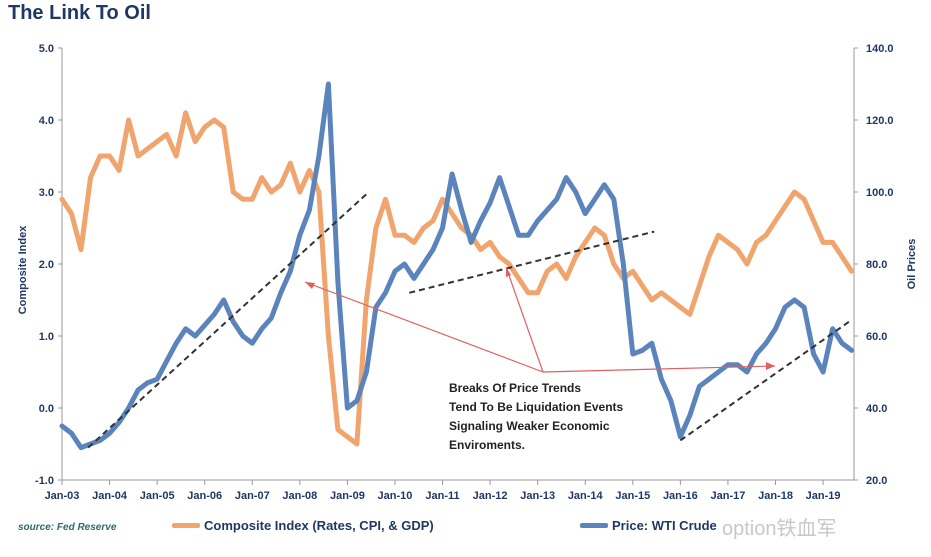 This screenshot has height=557, width=931. What do you see at coordinates (664, 525) in the screenshot?
I see `legend-oil-label: Price: WTI Crude` at bounding box center [664, 525].